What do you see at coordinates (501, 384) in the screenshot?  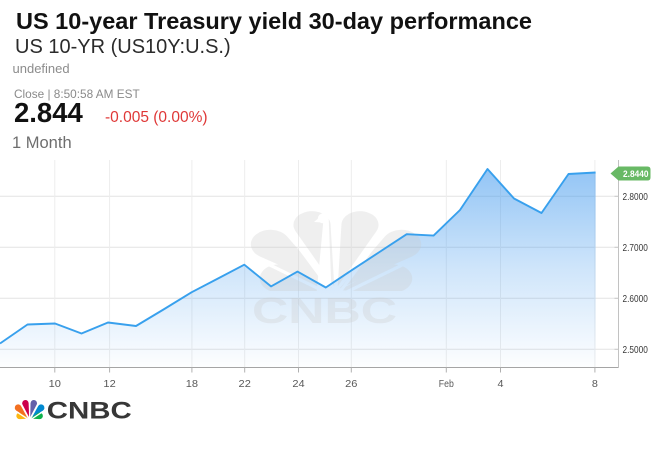 I see `svg-text: 4` at bounding box center [501, 384].